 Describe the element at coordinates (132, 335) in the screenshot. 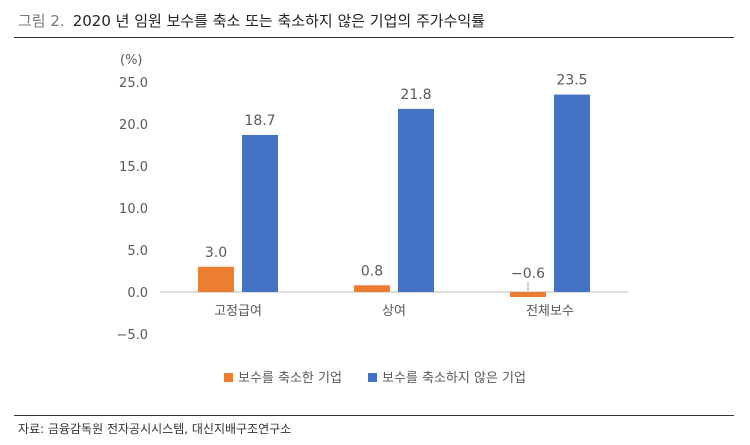

I see `y-tick-label: −5.0` at that location.